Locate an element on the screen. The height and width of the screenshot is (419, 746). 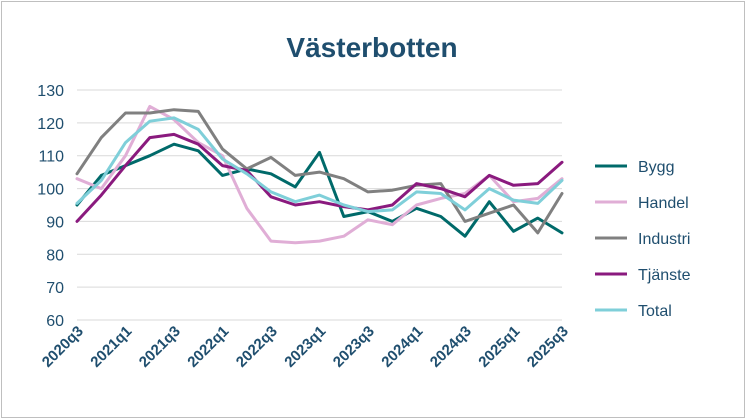
y-tick-label: 90 is located at coordinates (55, 222).